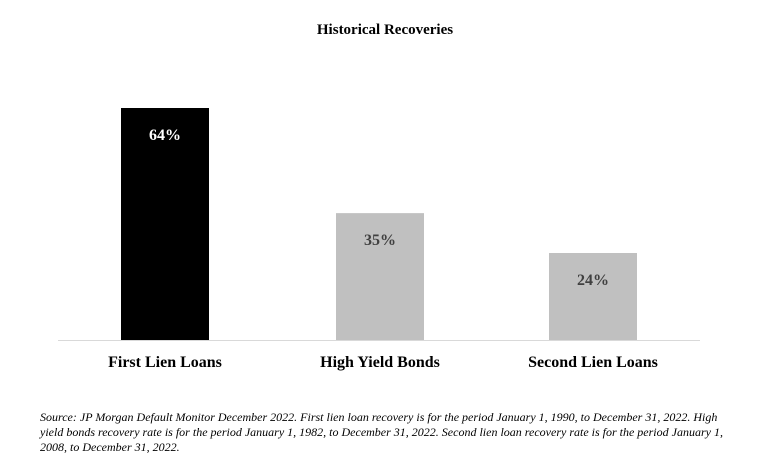  Describe the element at coordinates (385, 30) in the screenshot. I see `chart-title: Historical Recoveries` at that location.